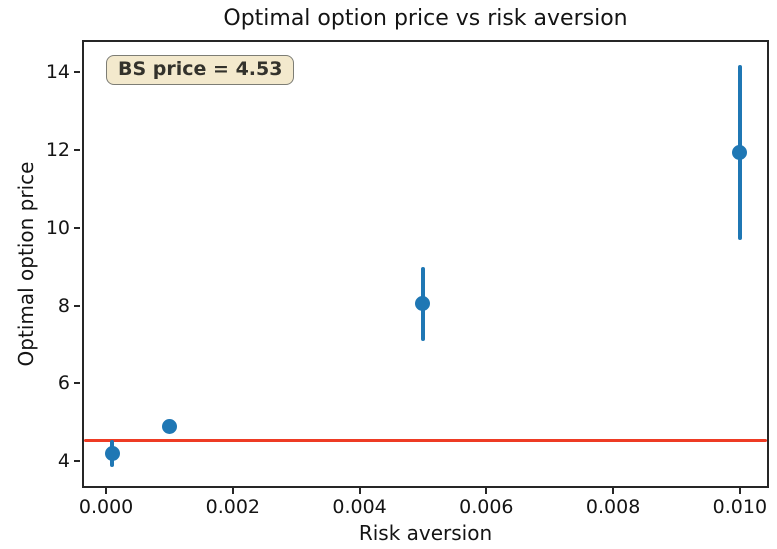 This screenshot has height=549, width=777. Describe the element at coordinates (57, 72) in the screenshot. I see `y-tick-label: 14` at that location.